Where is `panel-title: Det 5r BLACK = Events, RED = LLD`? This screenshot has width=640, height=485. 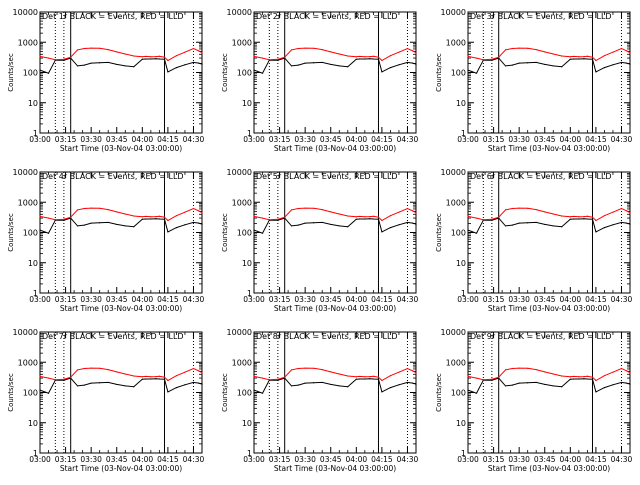 panel-title: Det 5r BLACK = Events, RED = LLD is located at coordinates (327, 176).